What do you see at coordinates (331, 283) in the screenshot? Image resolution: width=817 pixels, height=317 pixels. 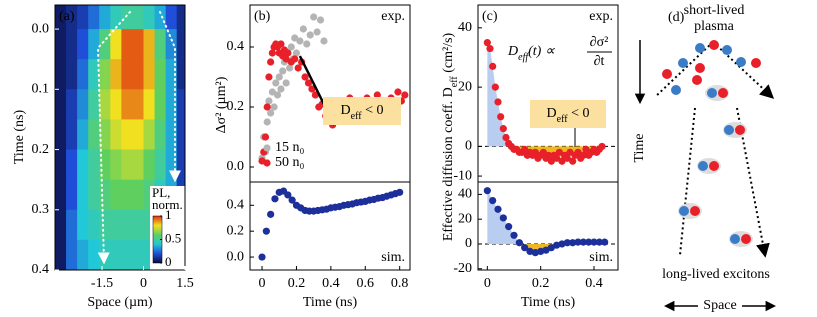 I see `x-tick-label: 0.4` at bounding box center [331, 283].